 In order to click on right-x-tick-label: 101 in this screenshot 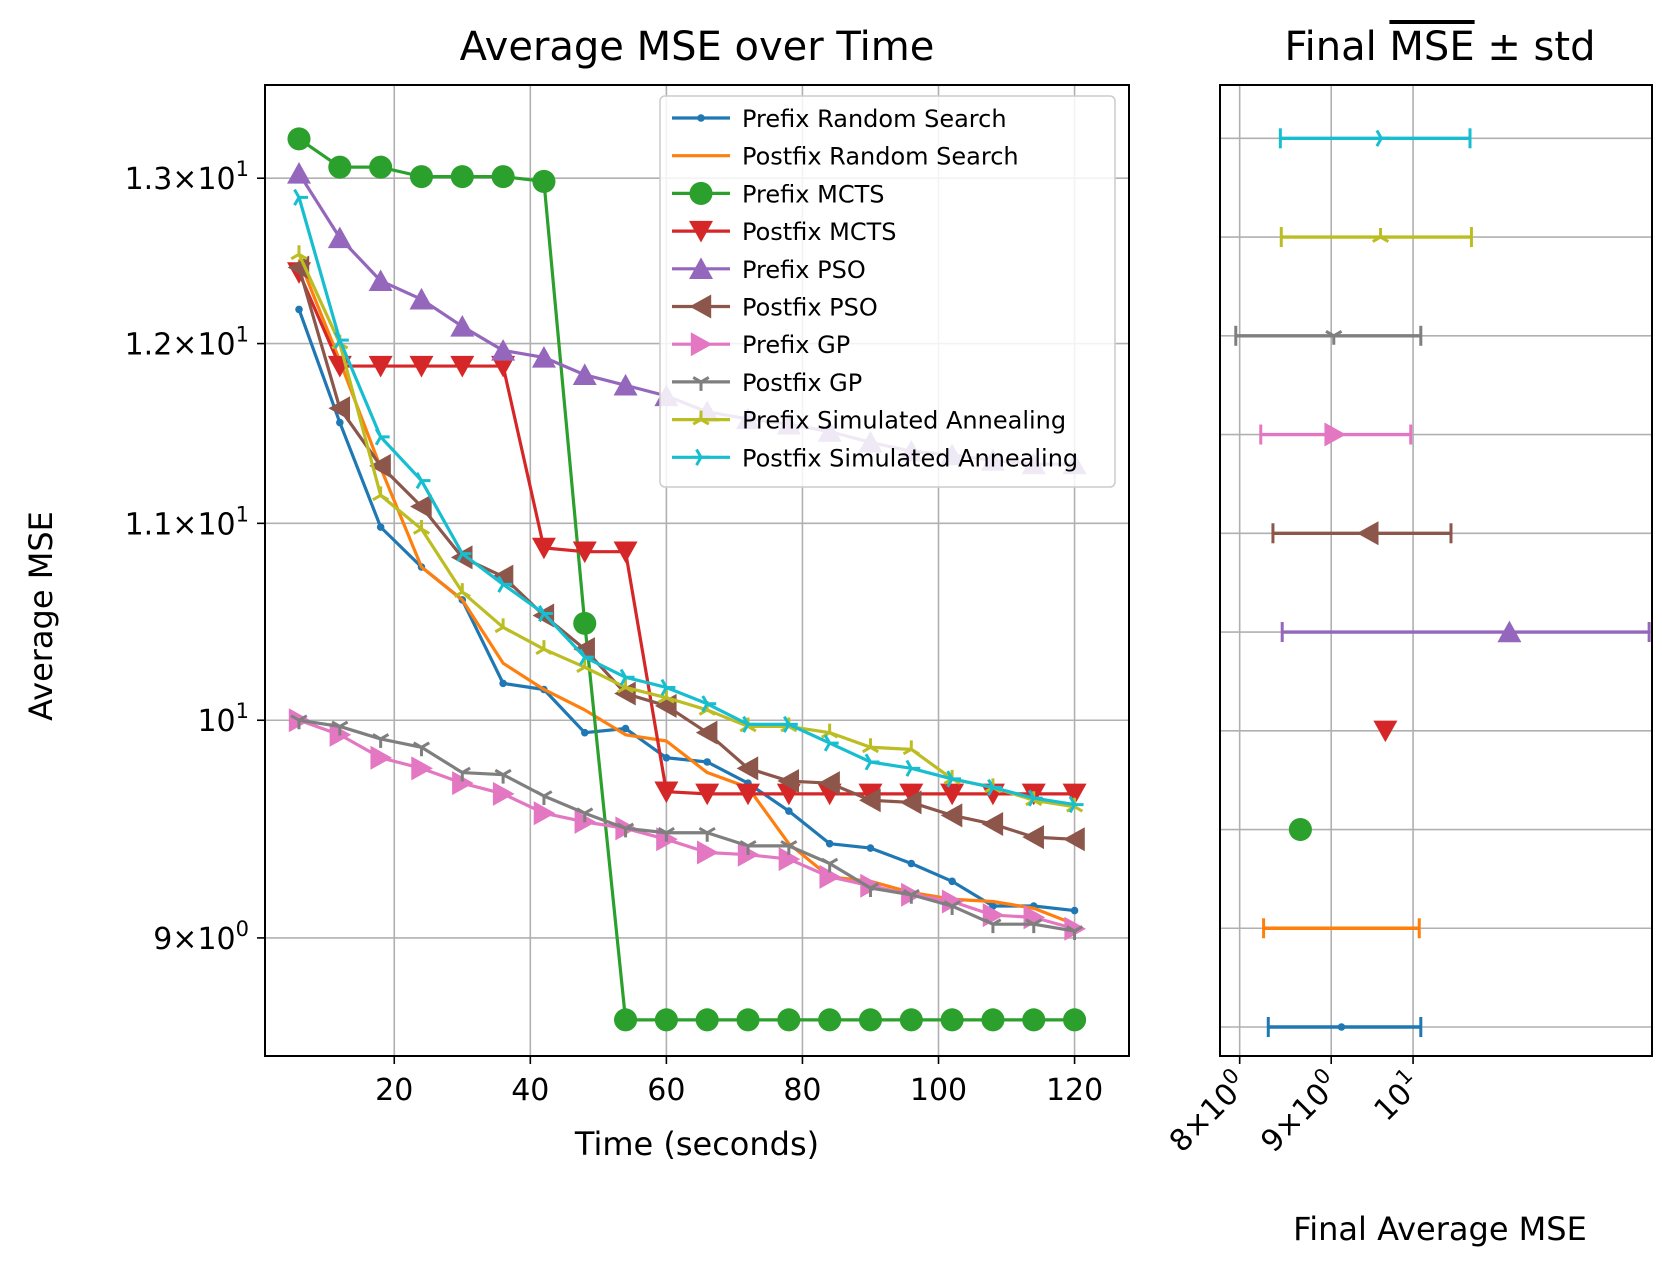, I will do `click(1396, 1095)`.